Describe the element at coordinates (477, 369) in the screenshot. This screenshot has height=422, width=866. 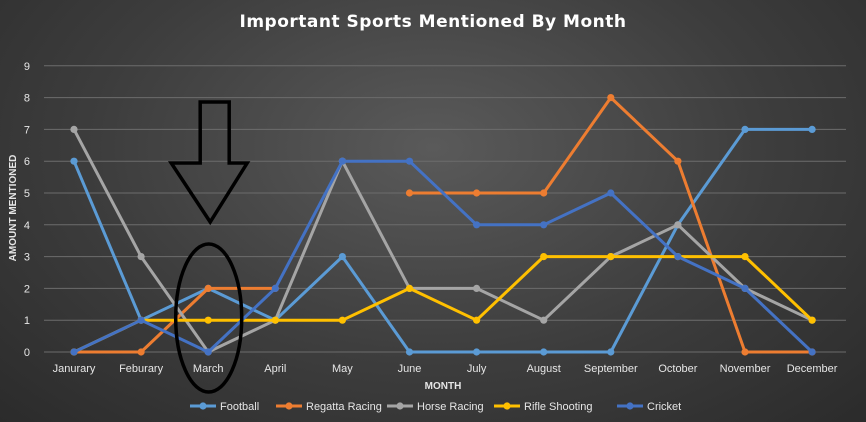
I see `x-tick-label: July` at that location.